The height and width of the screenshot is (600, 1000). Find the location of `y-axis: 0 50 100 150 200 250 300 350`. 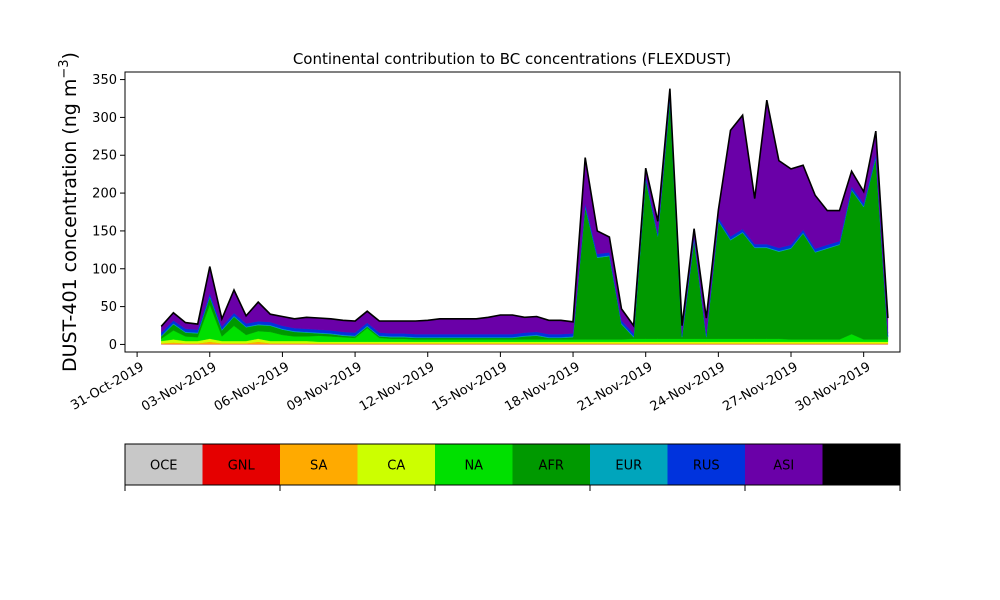

y-axis: 0 50 100 150 200 250 300 350 is located at coordinates (108, 213).